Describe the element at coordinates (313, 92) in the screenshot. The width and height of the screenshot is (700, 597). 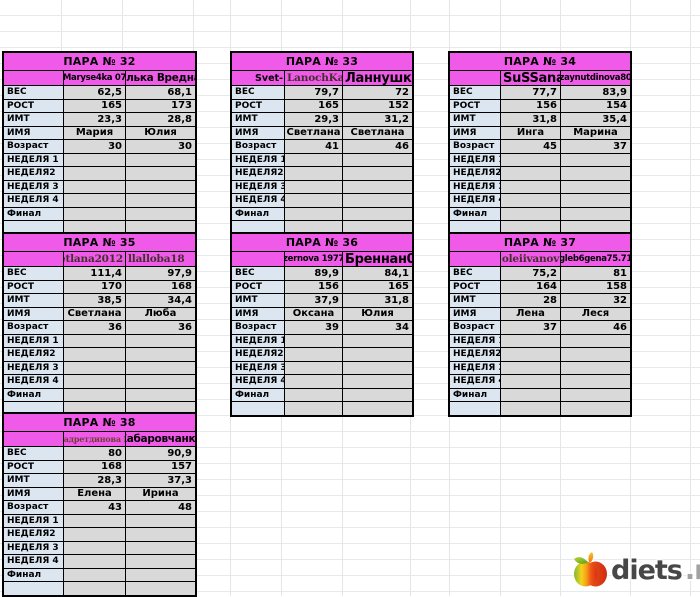
I see `value-cell-1: 79,7` at that location.